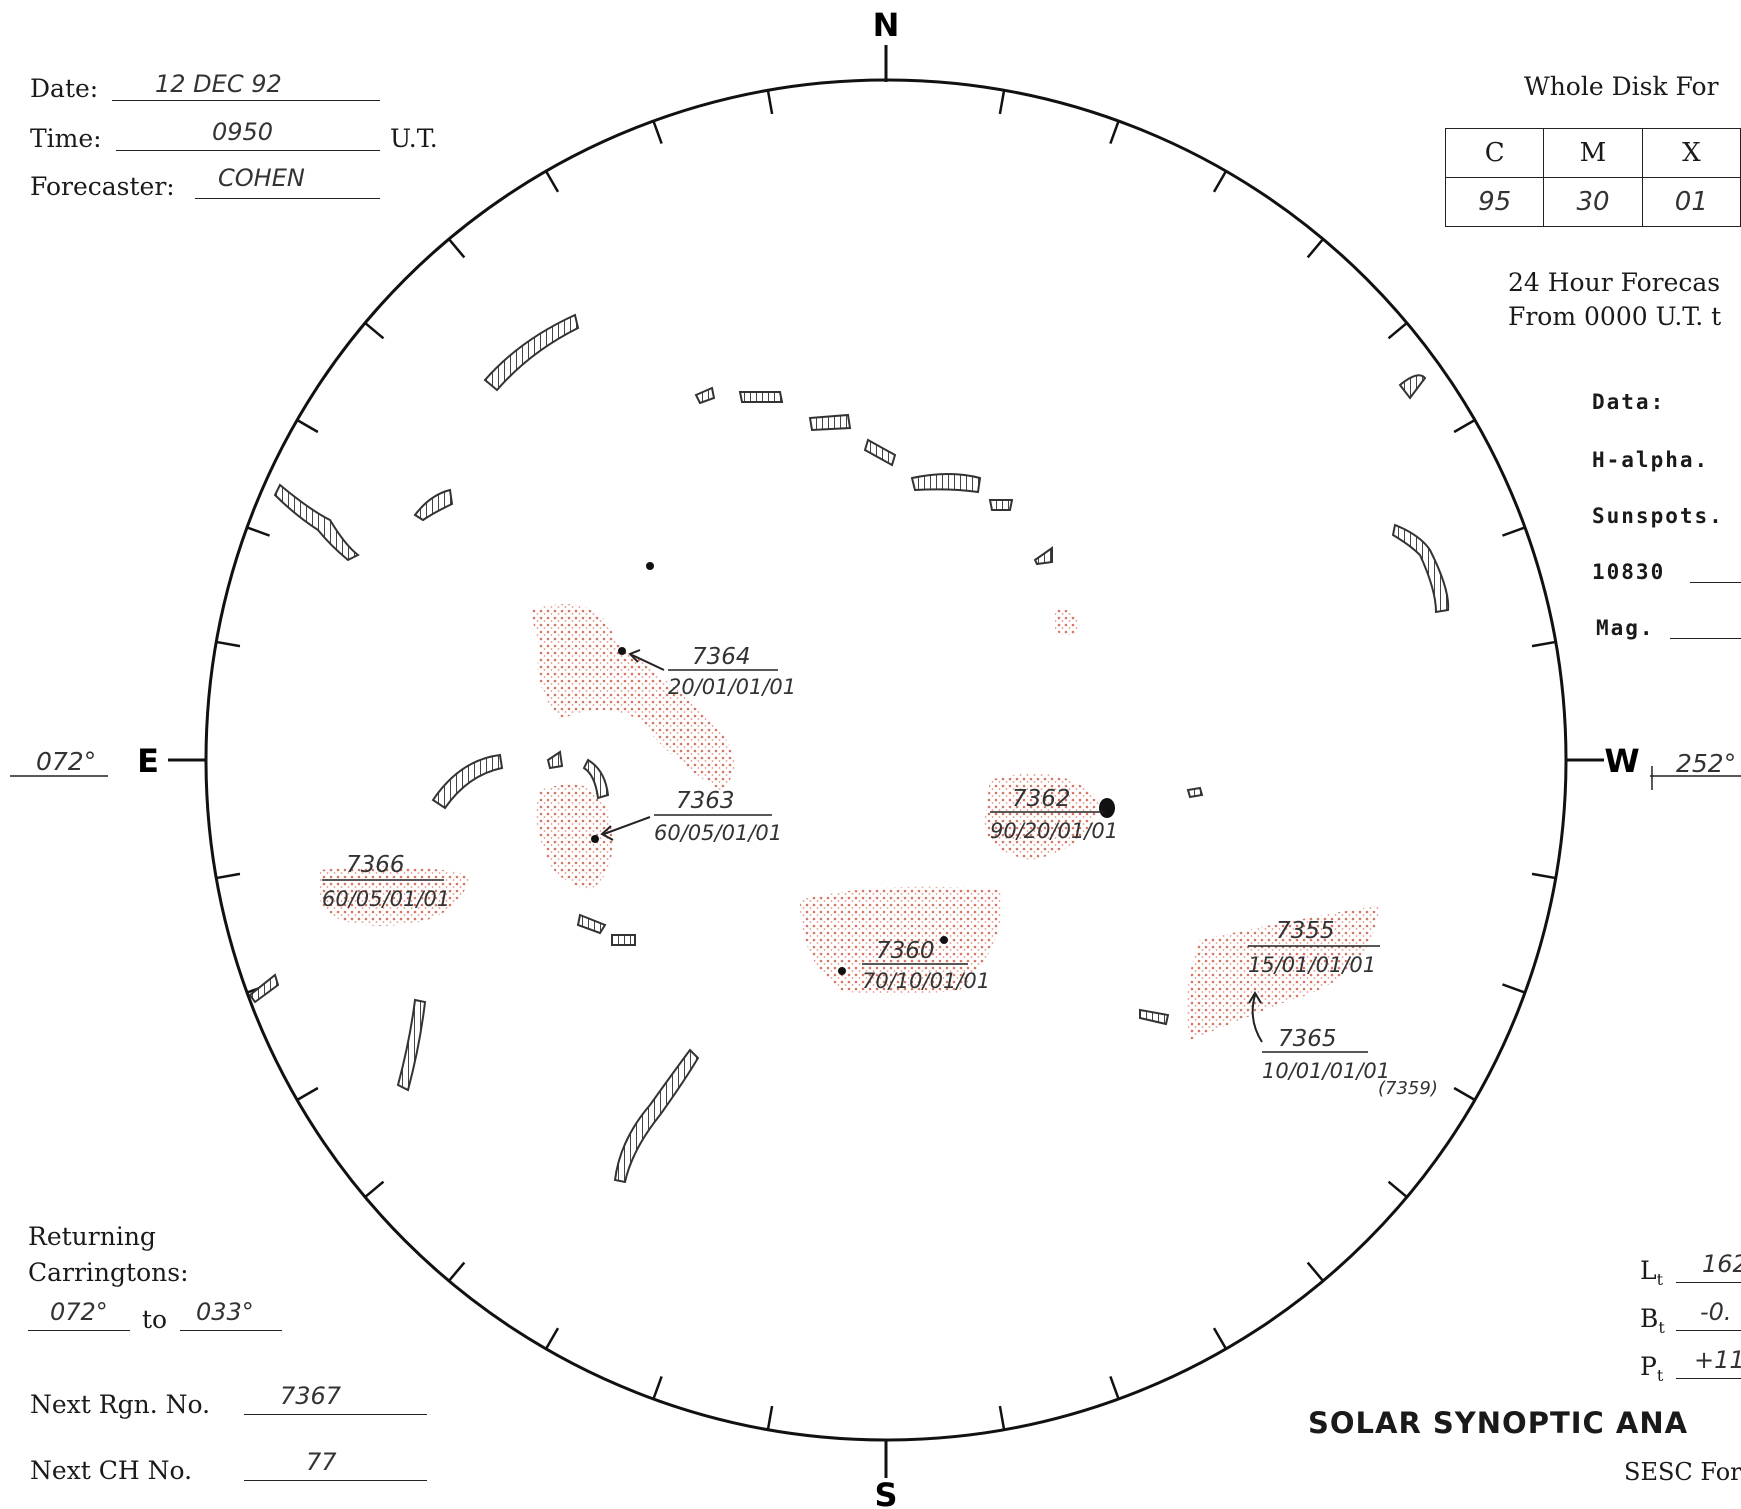  I want to click on forecast-col-m: M, so click(1593, 153).